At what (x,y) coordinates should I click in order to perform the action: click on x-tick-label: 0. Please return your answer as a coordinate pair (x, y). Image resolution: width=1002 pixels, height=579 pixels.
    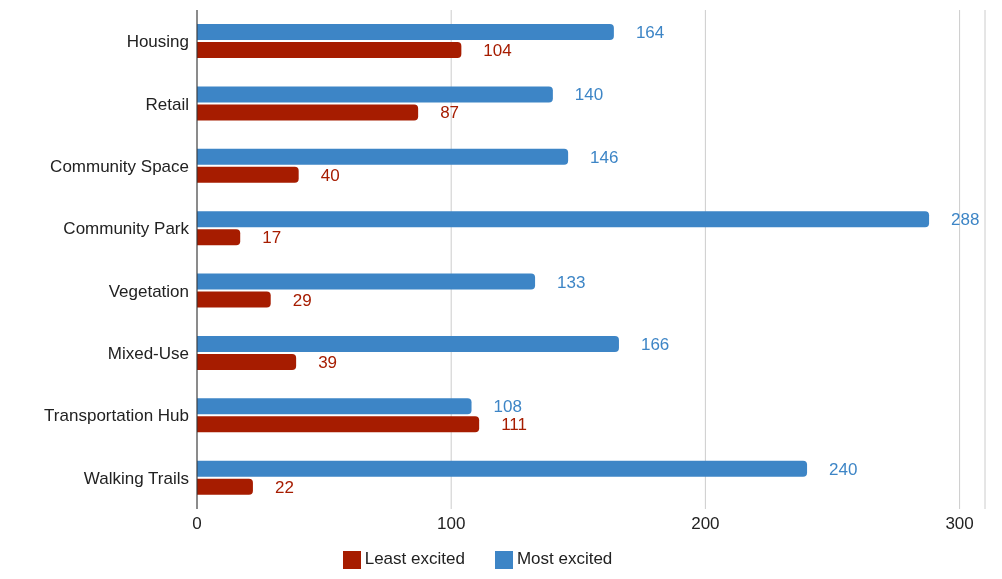
    Looking at the image, I should click on (197, 524).